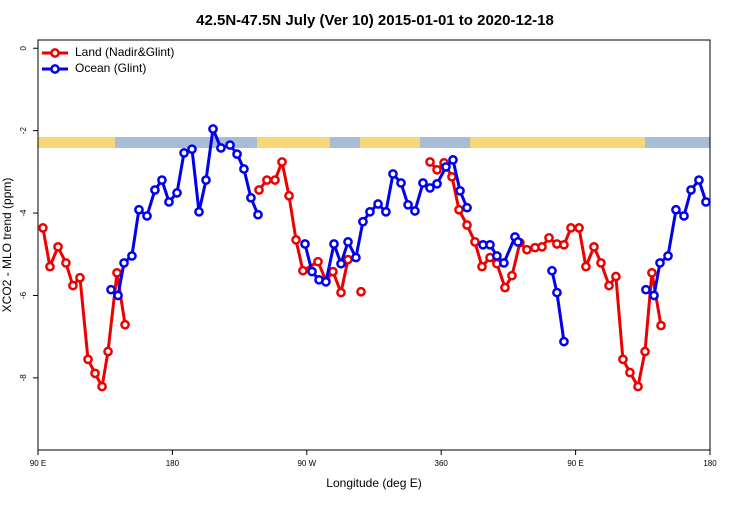 Image resolution: width=750 pixels, height=505 pixels. Describe the element at coordinates (110, 68) in the screenshot. I see `legend-label: Ocean (Glint)` at that location.